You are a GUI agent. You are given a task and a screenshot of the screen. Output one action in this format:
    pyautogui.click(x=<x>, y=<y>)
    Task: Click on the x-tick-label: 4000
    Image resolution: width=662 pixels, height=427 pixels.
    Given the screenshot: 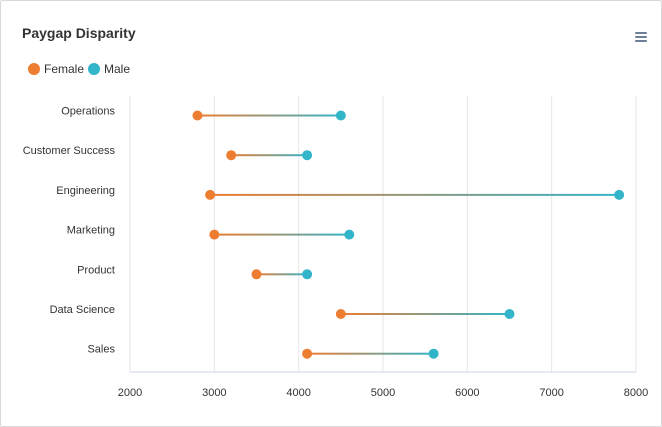 What is the action you would take?
    pyautogui.click(x=298, y=393)
    